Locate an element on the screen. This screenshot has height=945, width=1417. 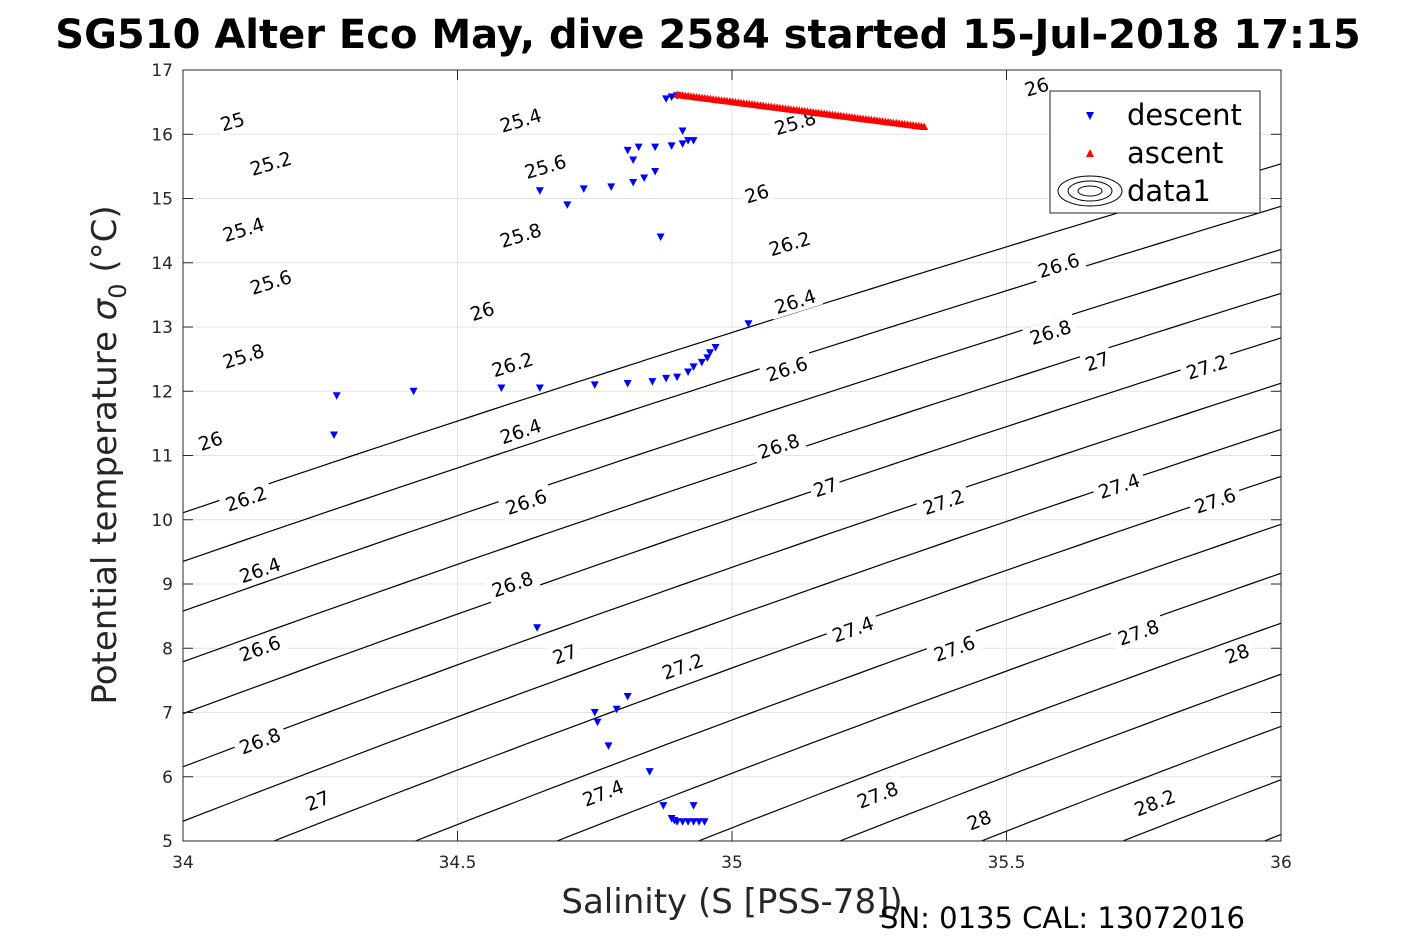
y-tick-label: 8 is located at coordinates (167, 649).